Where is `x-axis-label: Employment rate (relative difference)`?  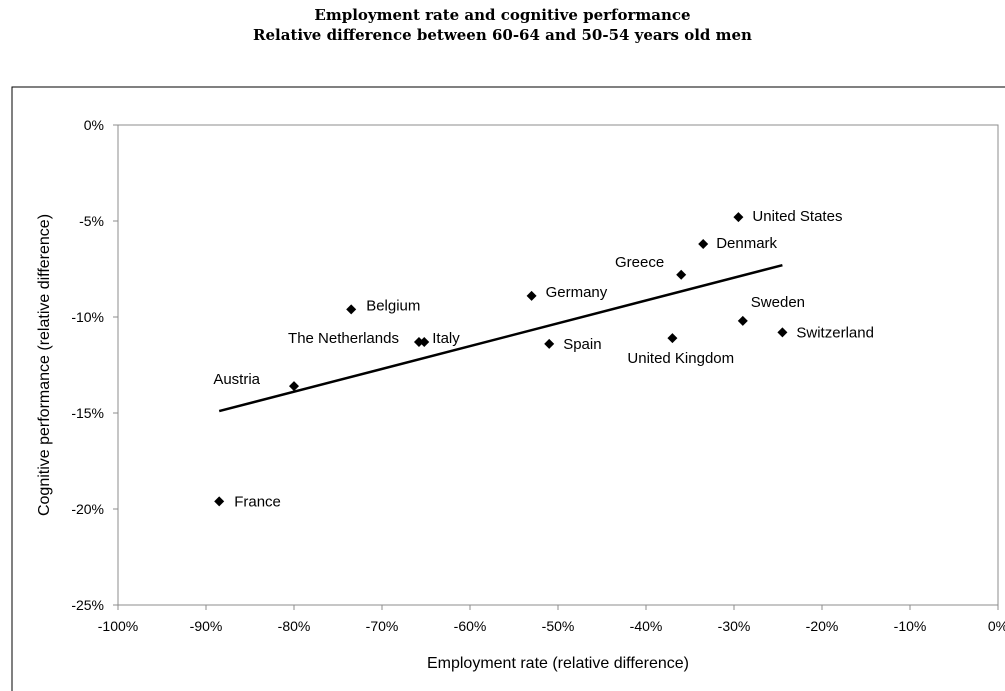
x-axis-label: Employment rate (relative difference) is located at coordinates (558, 663).